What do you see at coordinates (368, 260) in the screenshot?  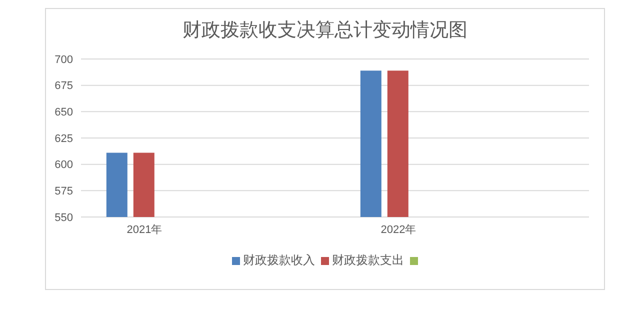 I see `legend-label: 财政拨款支出` at bounding box center [368, 260].